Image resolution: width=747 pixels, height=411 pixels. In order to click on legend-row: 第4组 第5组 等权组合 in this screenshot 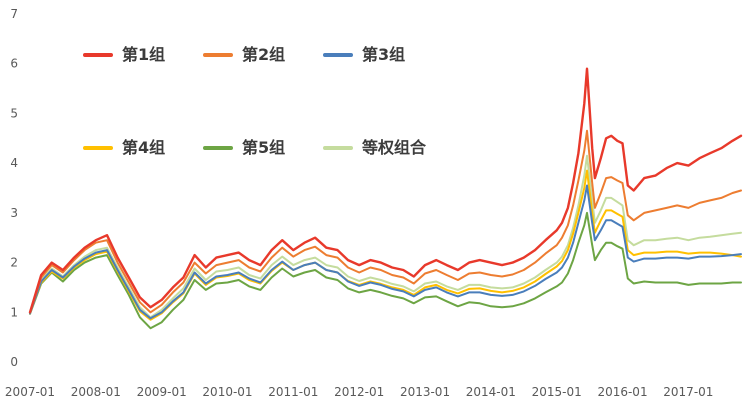, I will do `click(263, 148)`.